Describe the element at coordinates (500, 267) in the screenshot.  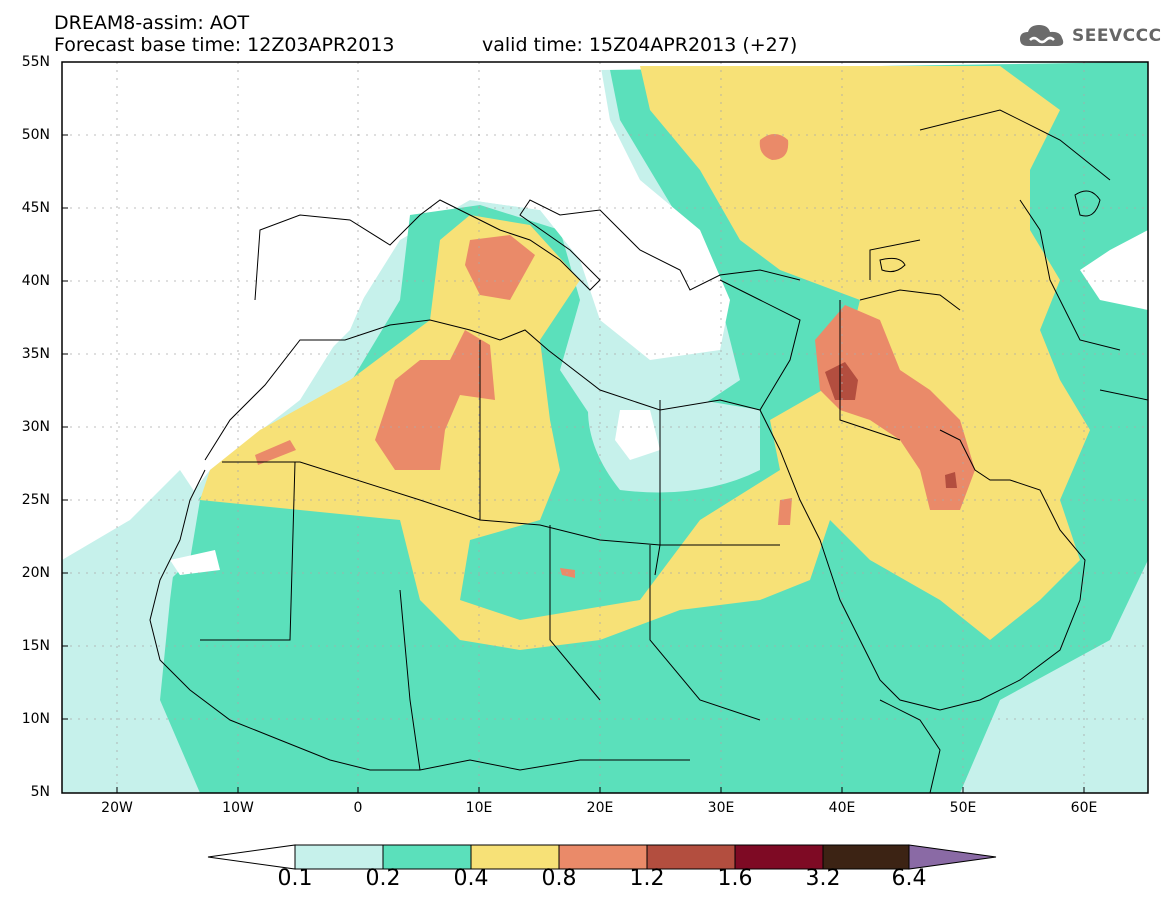
I see `aot-band-0.8` at that location.